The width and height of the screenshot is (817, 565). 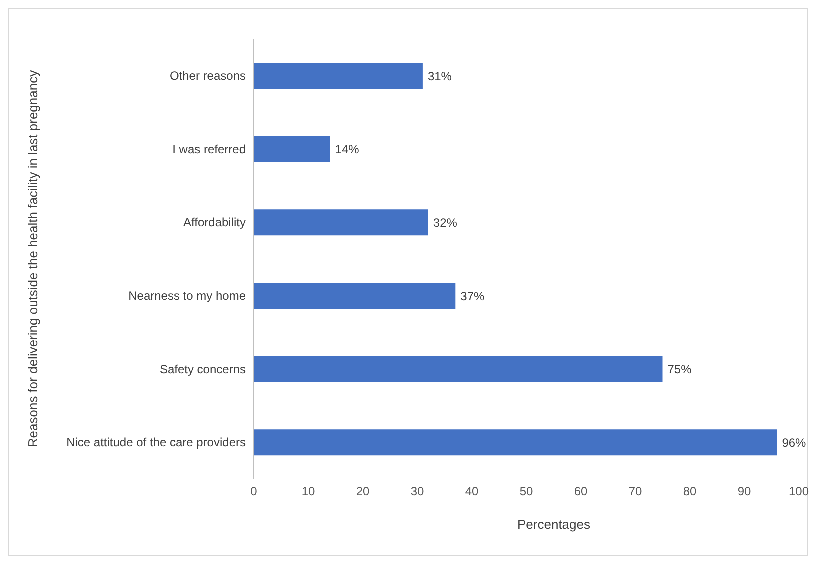 I want to click on x-tick-label: 40, so click(x=472, y=491).